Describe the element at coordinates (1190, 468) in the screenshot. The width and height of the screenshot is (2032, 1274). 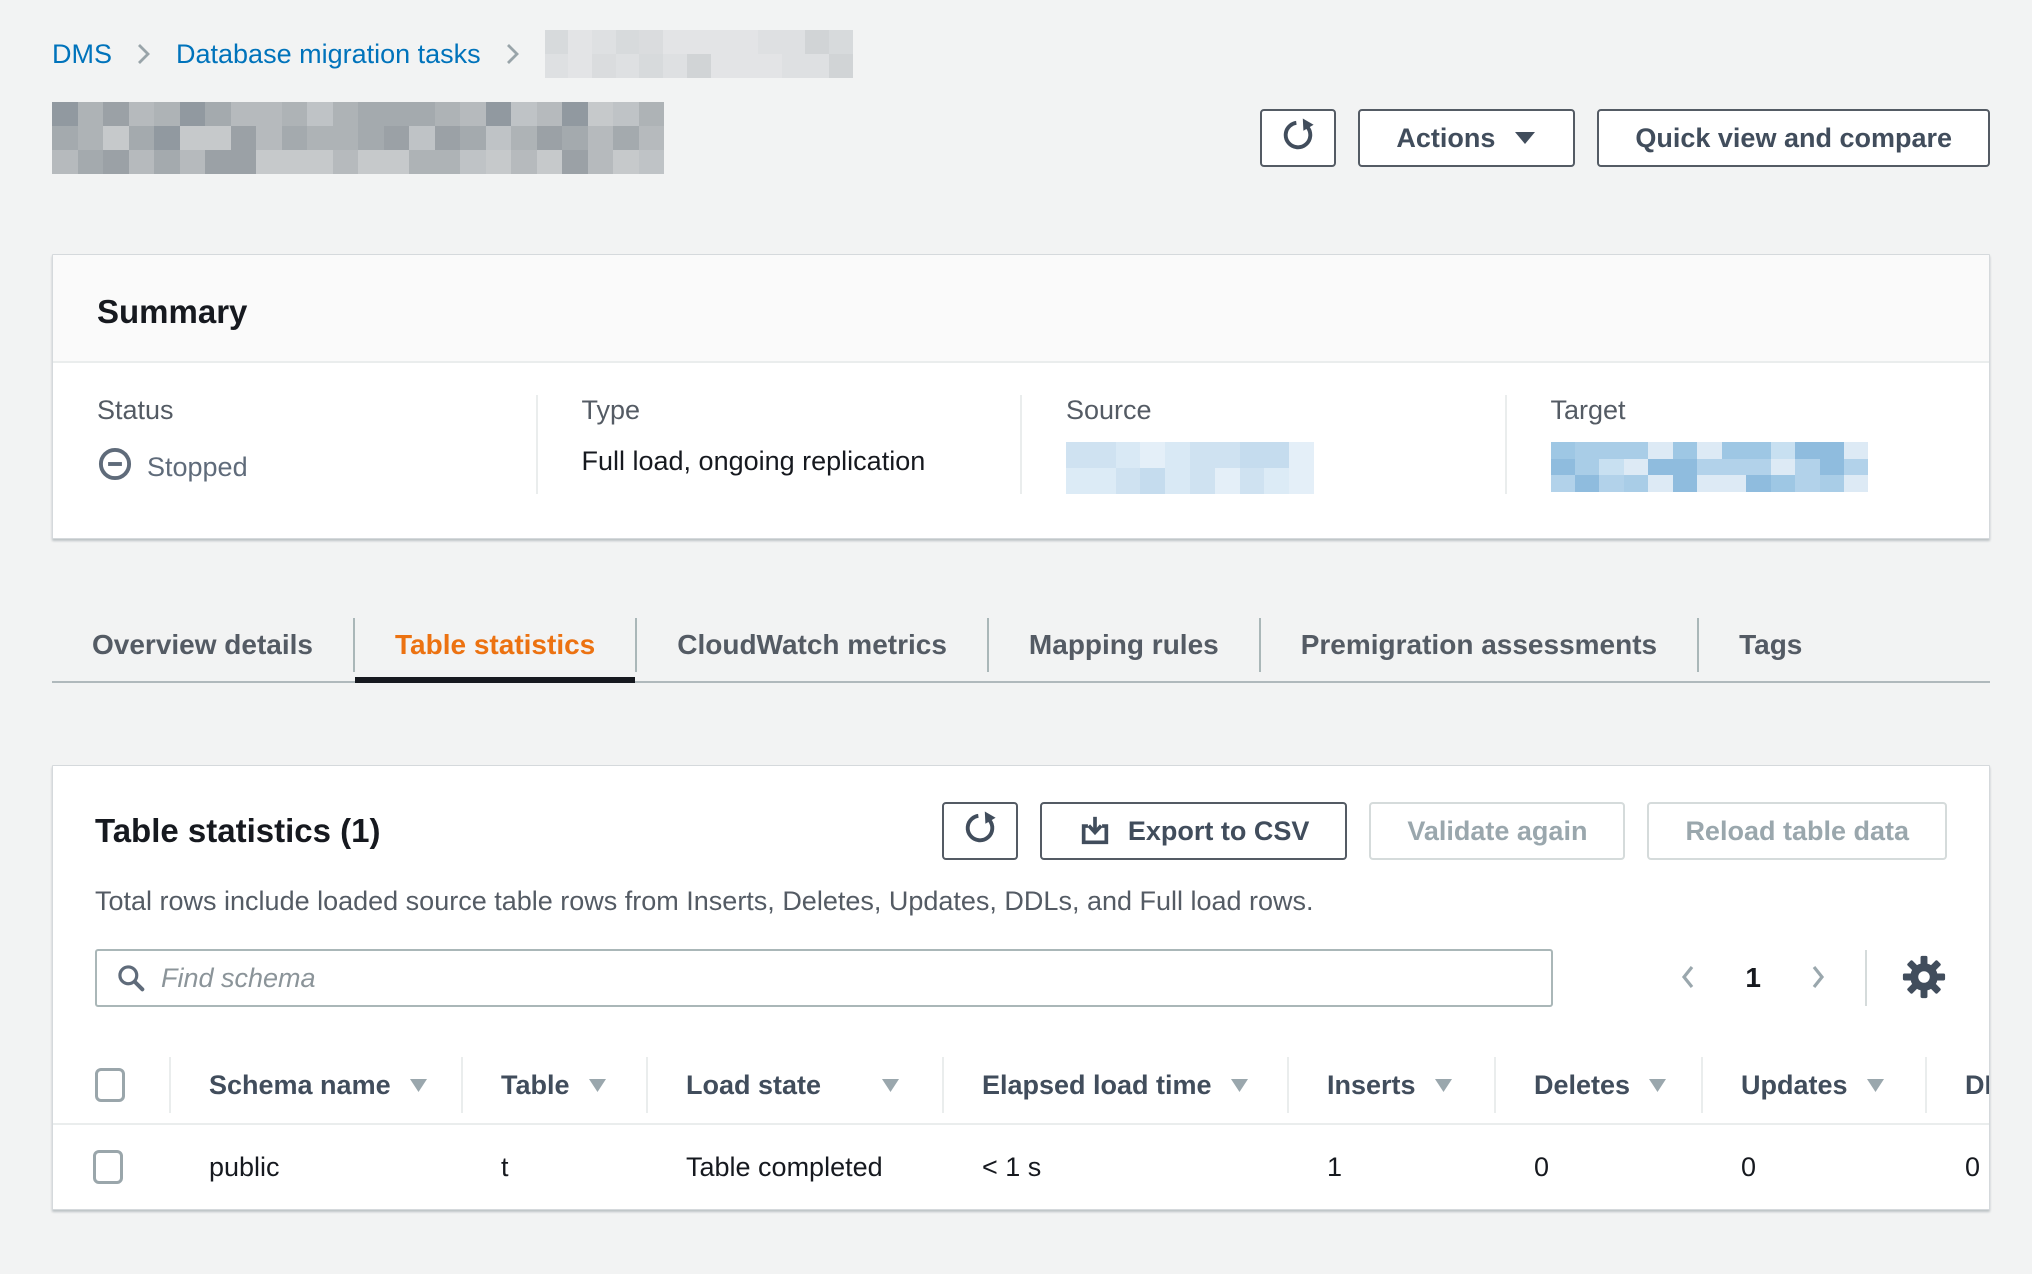
I see `redacted-source-endpoint` at that location.